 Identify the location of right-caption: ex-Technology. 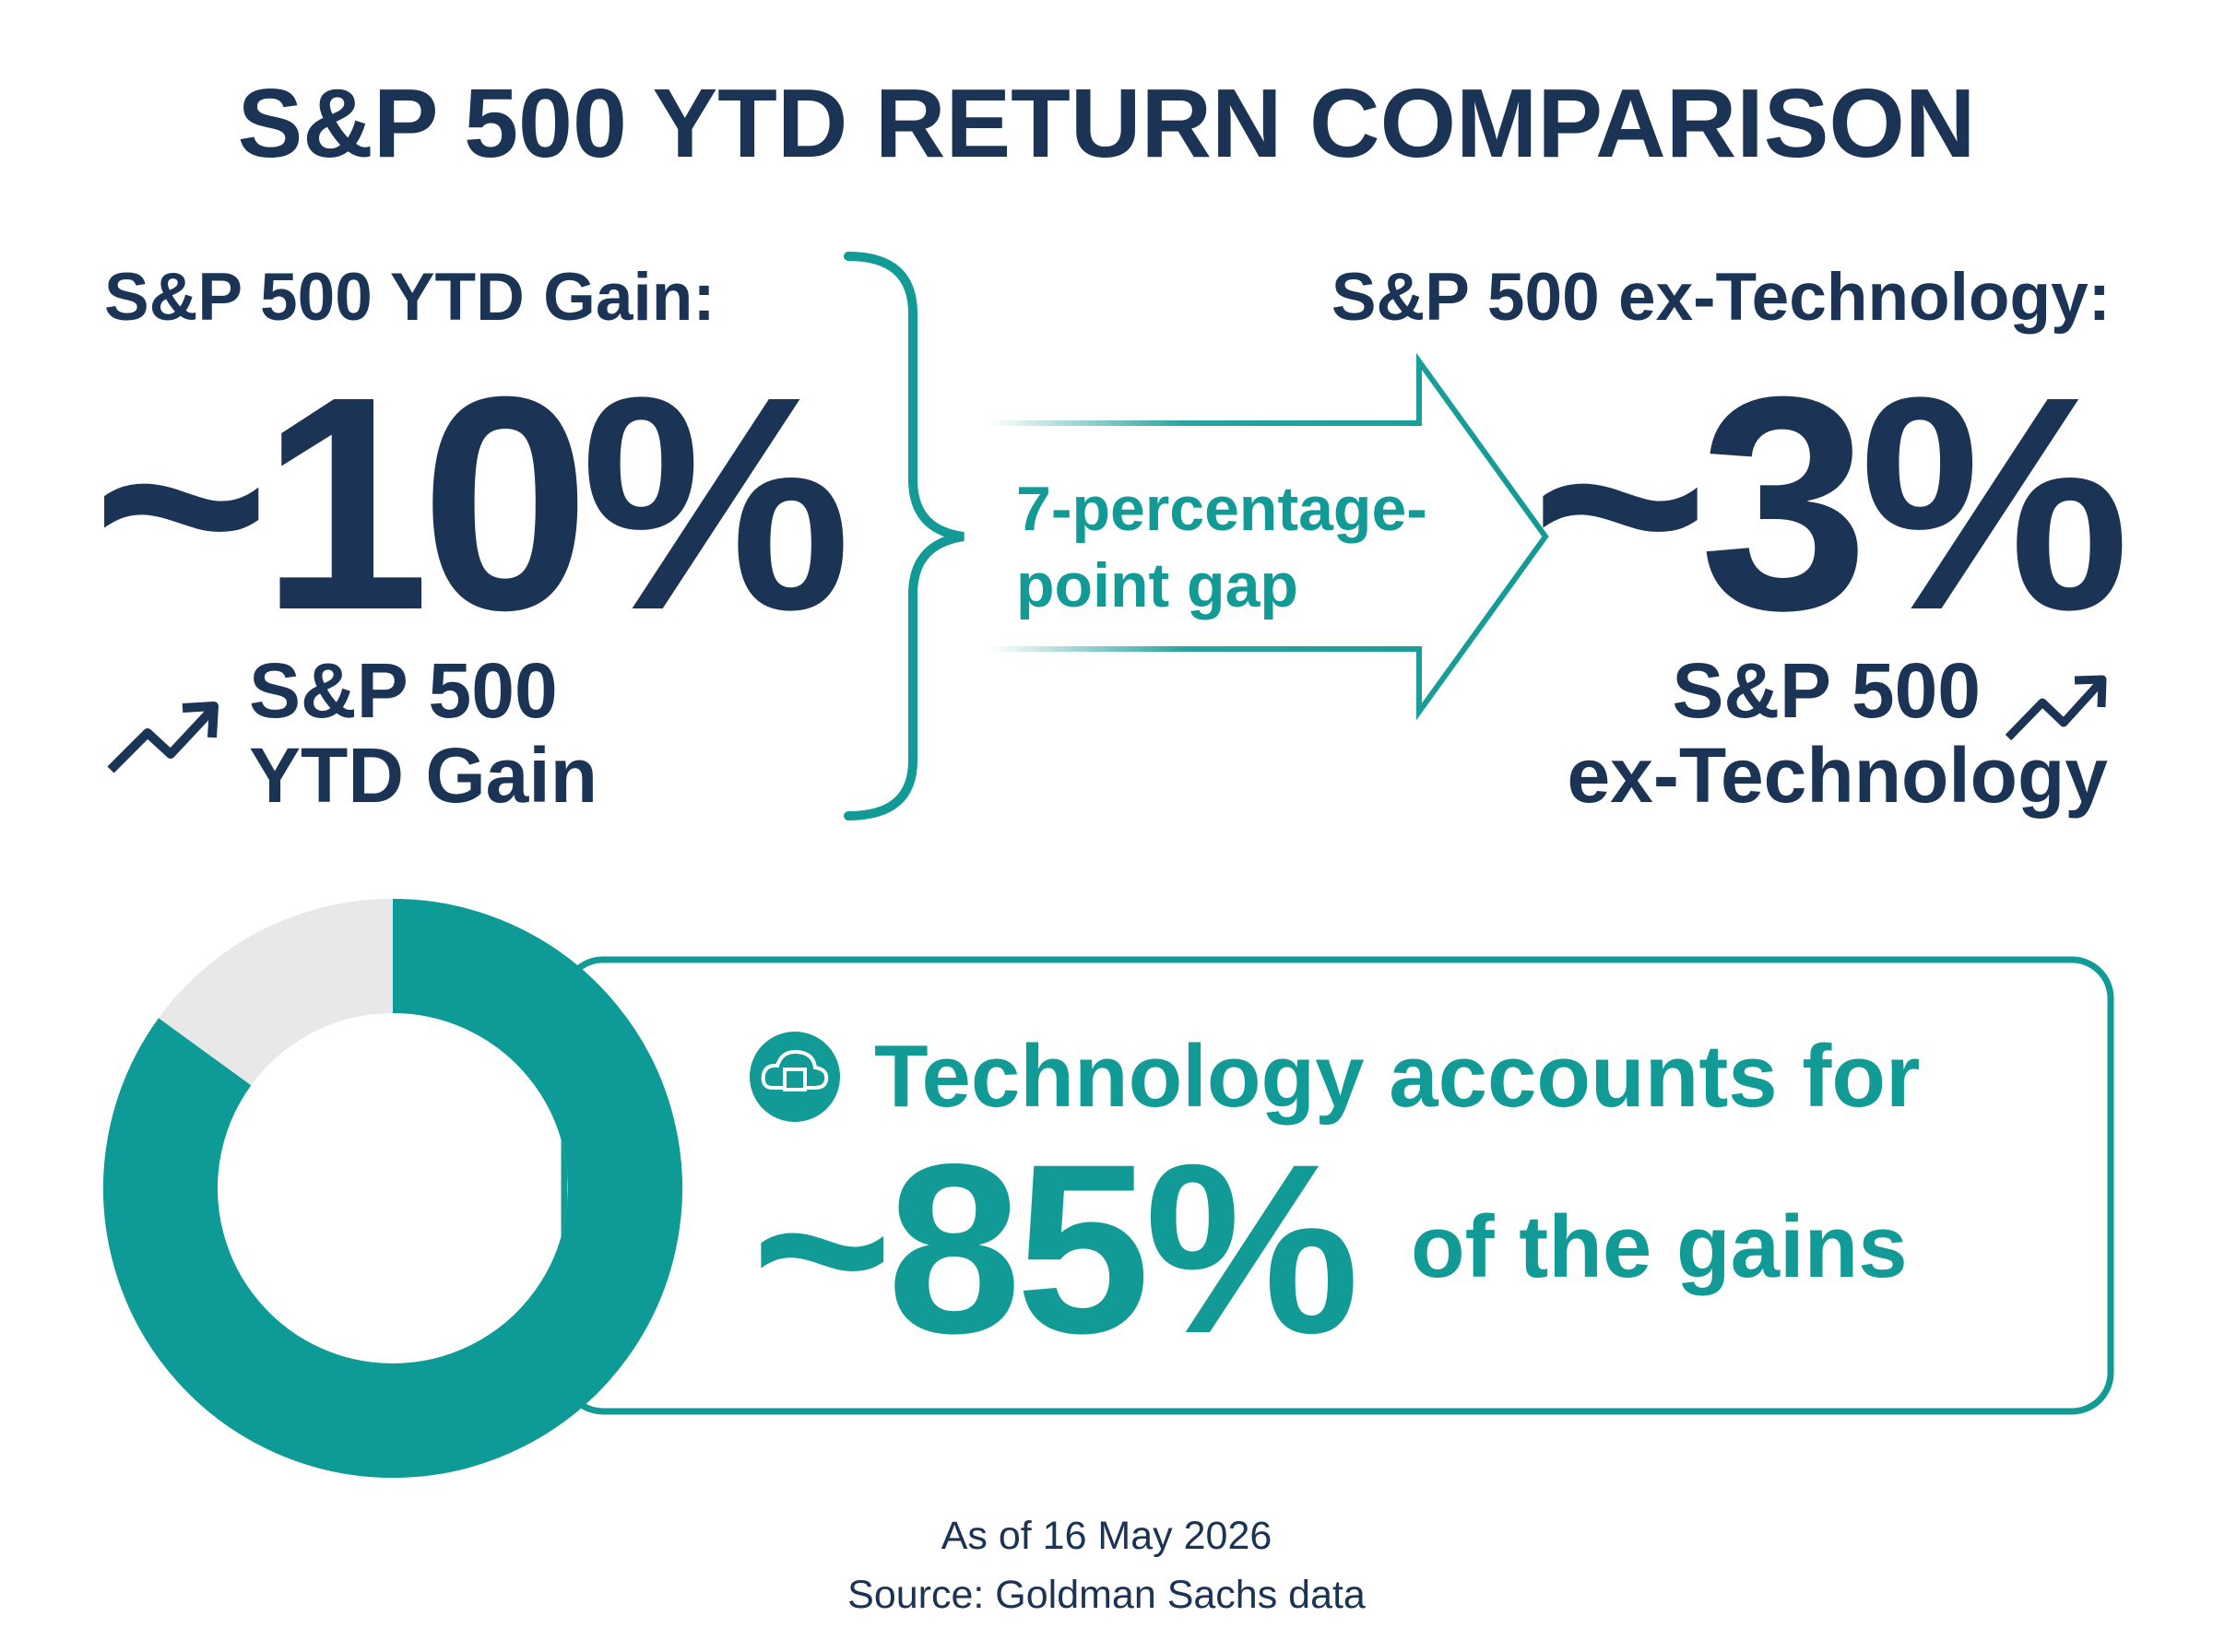
(1837, 775).